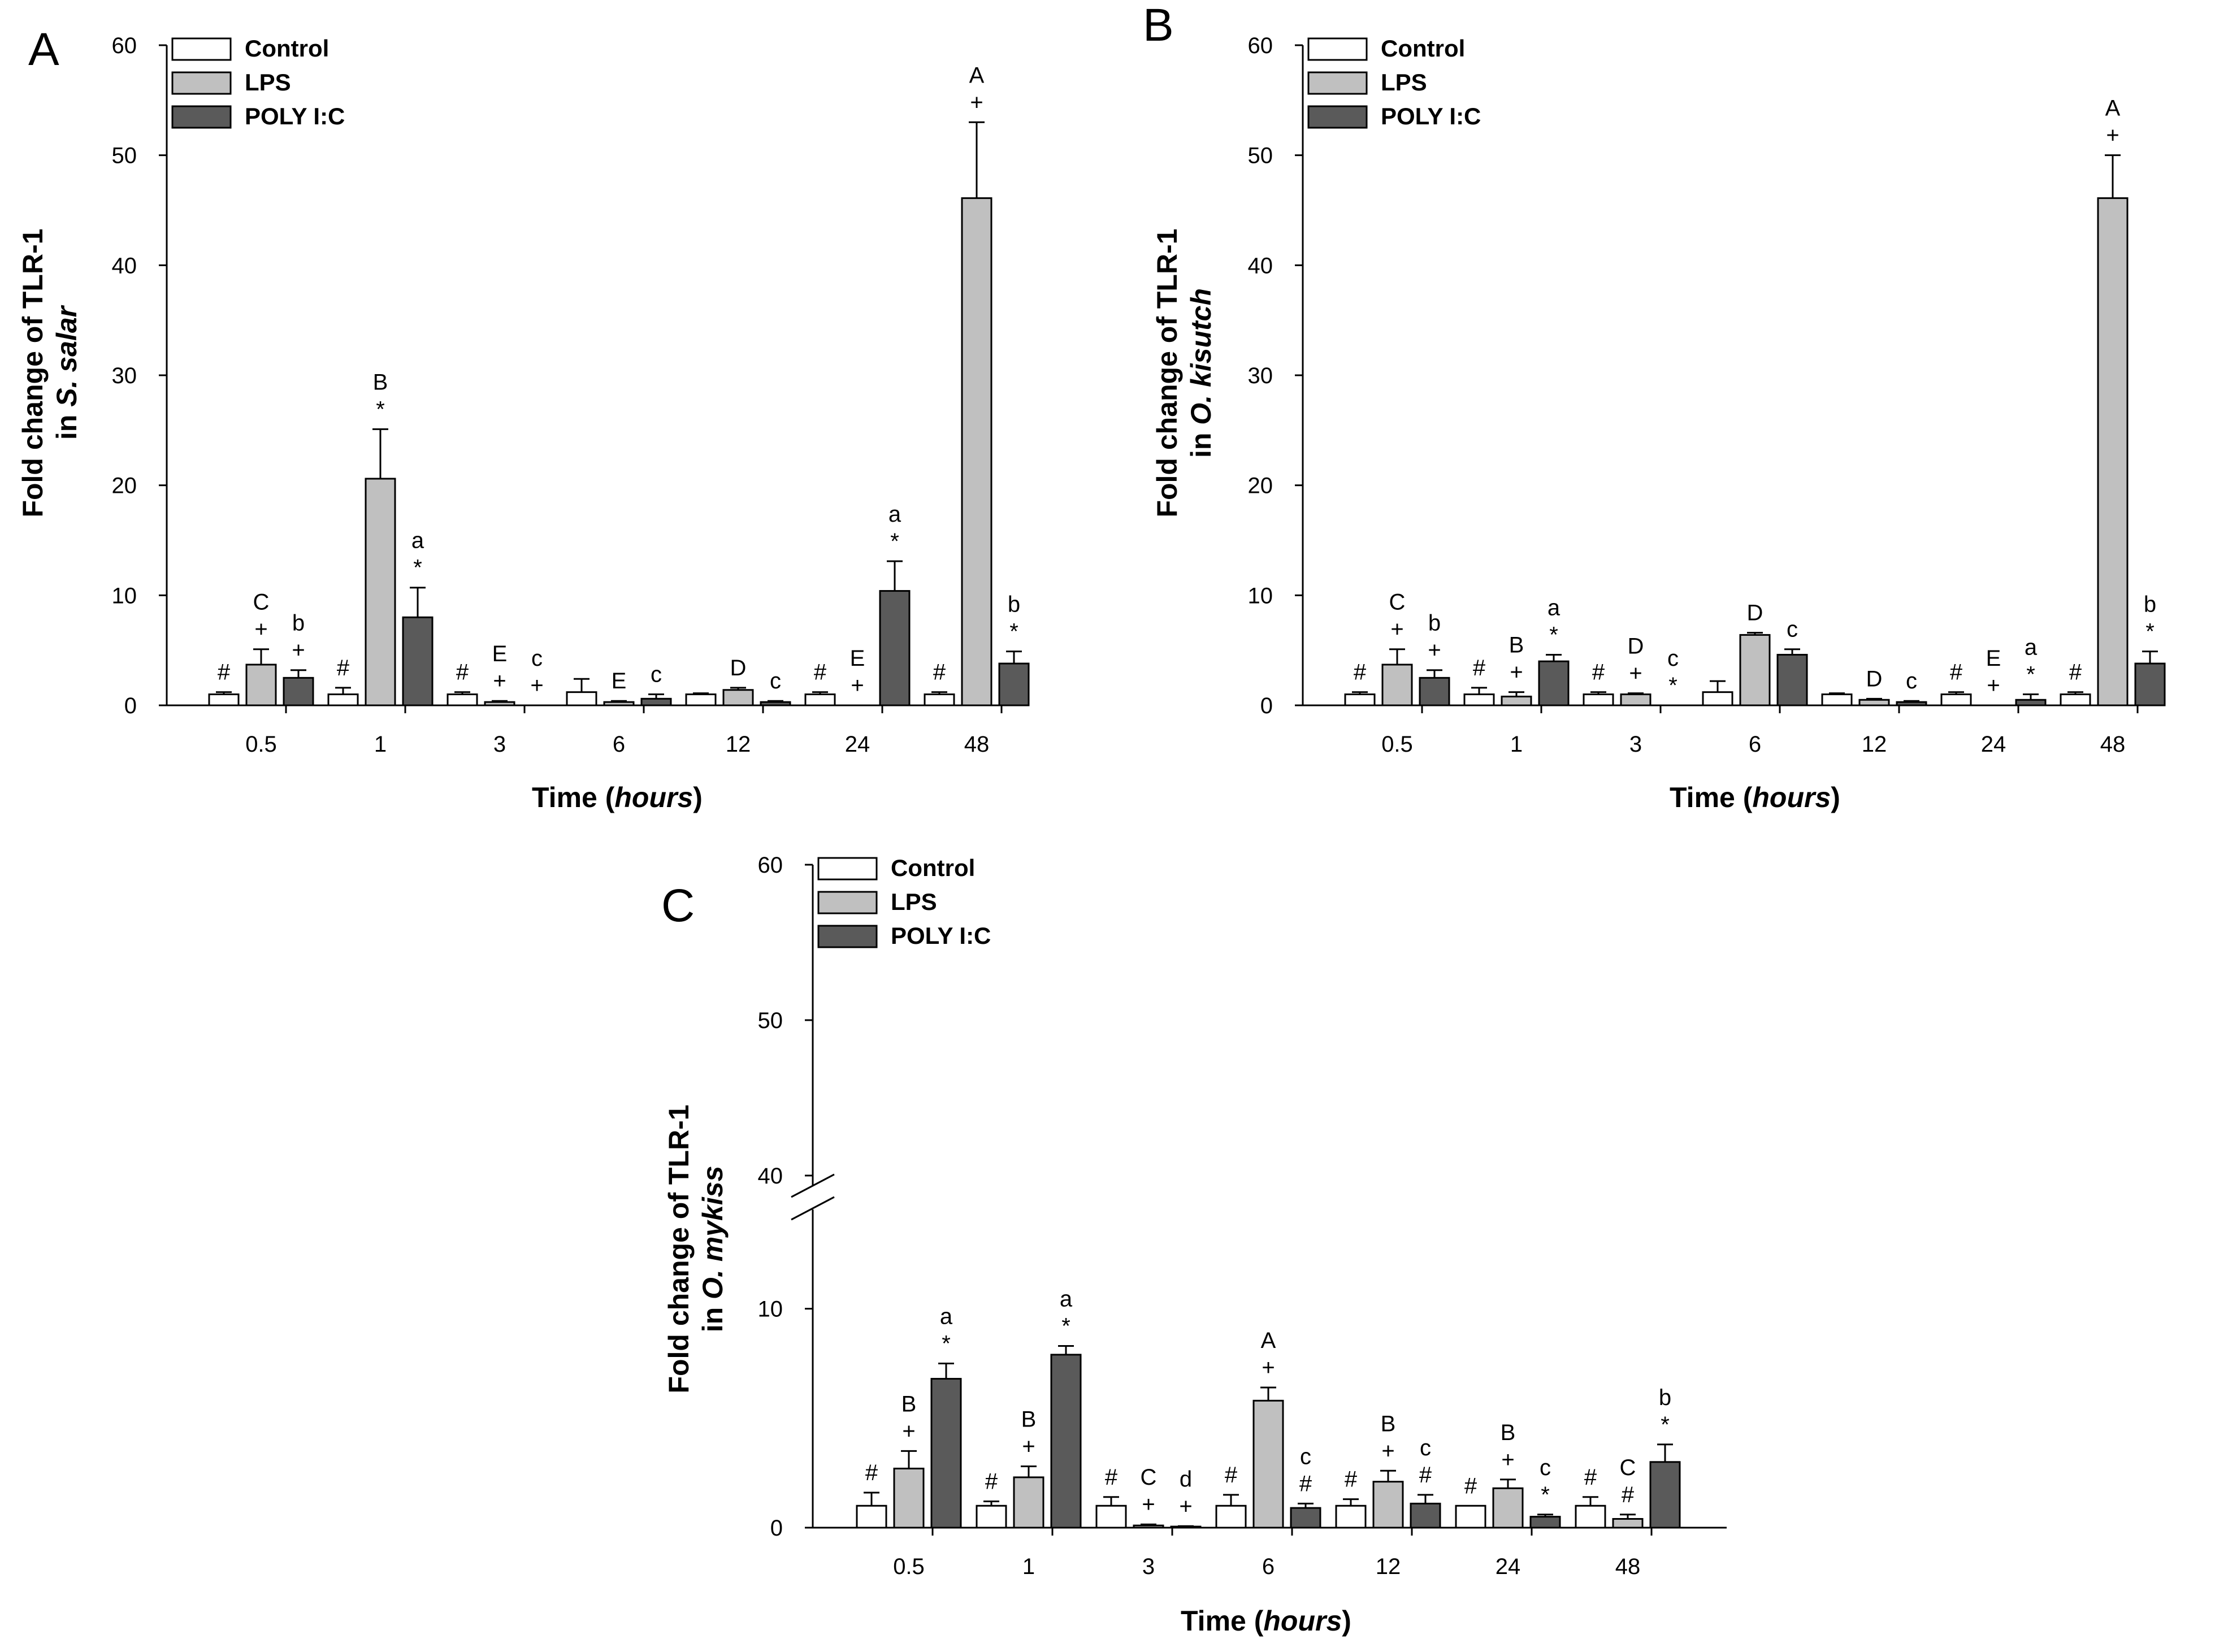 The height and width of the screenshot is (1652, 2228). What do you see at coordinates (1269, 1437) in the screenshot?
I see `panel-c-bars` at bounding box center [1269, 1437].